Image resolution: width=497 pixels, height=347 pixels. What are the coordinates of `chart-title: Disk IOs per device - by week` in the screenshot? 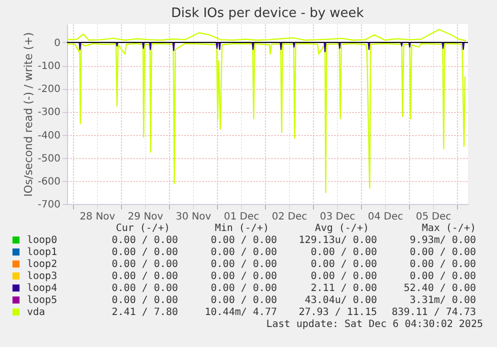 It's located at (267, 13).